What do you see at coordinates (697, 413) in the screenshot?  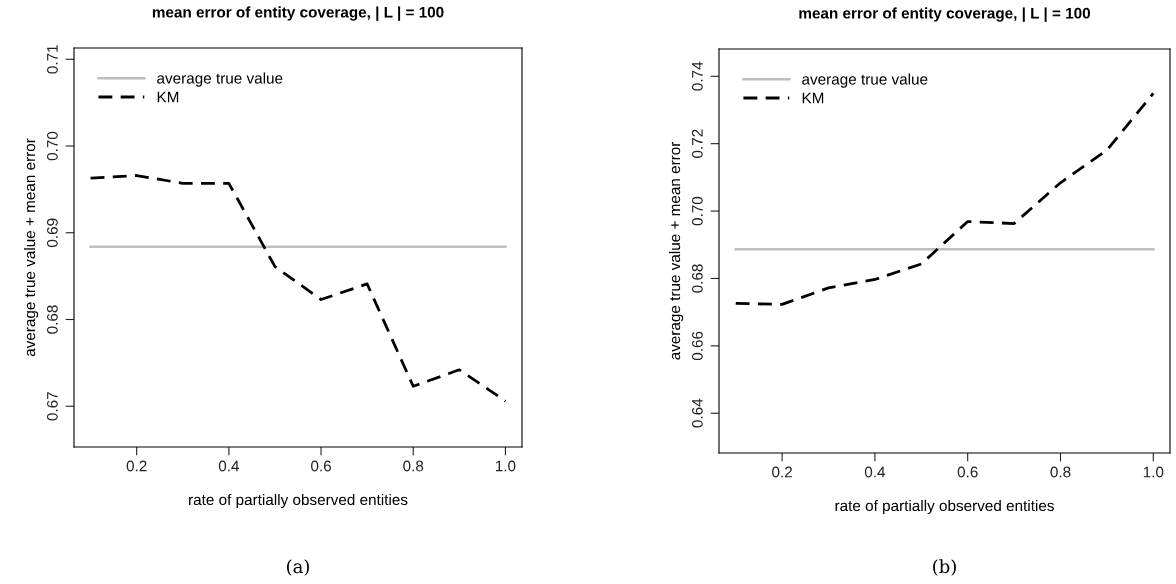 I see `y-tick-label: 0.64` at bounding box center [697, 413].